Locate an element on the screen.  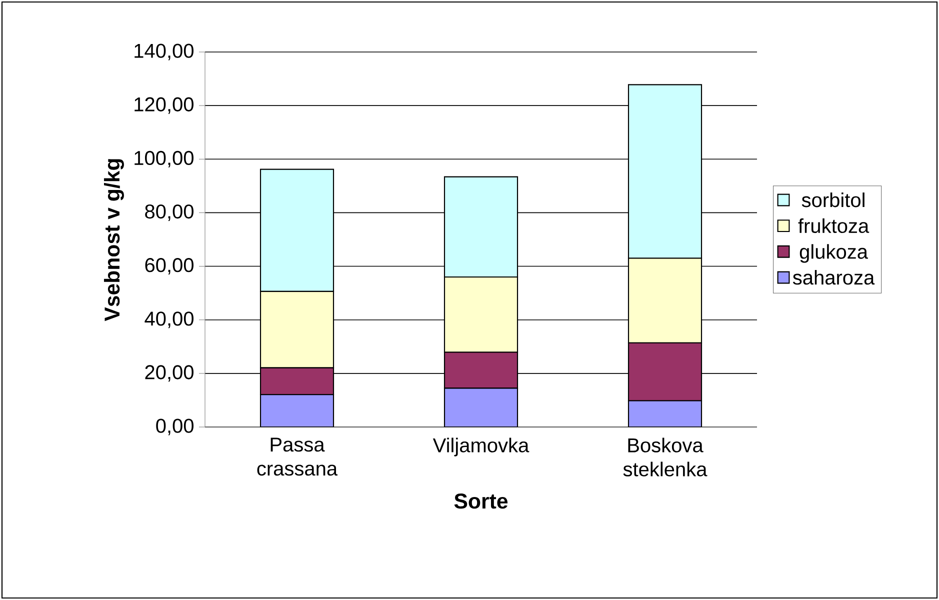
x-tick-label: Passa crassana is located at coordinates (297, 457).